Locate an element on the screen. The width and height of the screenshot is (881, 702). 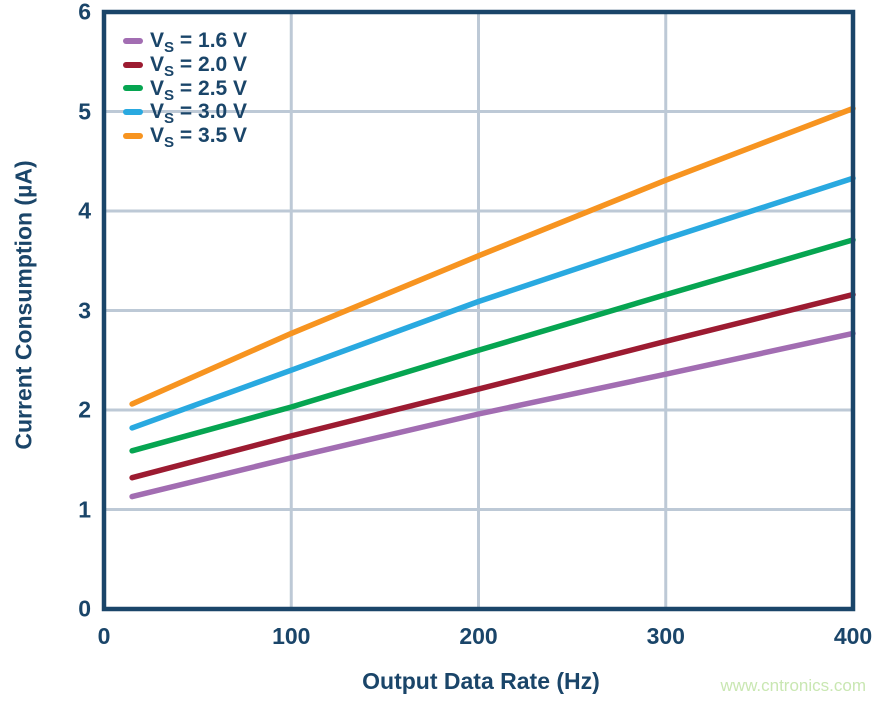
y-tick-label-0: 0 is located at coordinates (84, 608).